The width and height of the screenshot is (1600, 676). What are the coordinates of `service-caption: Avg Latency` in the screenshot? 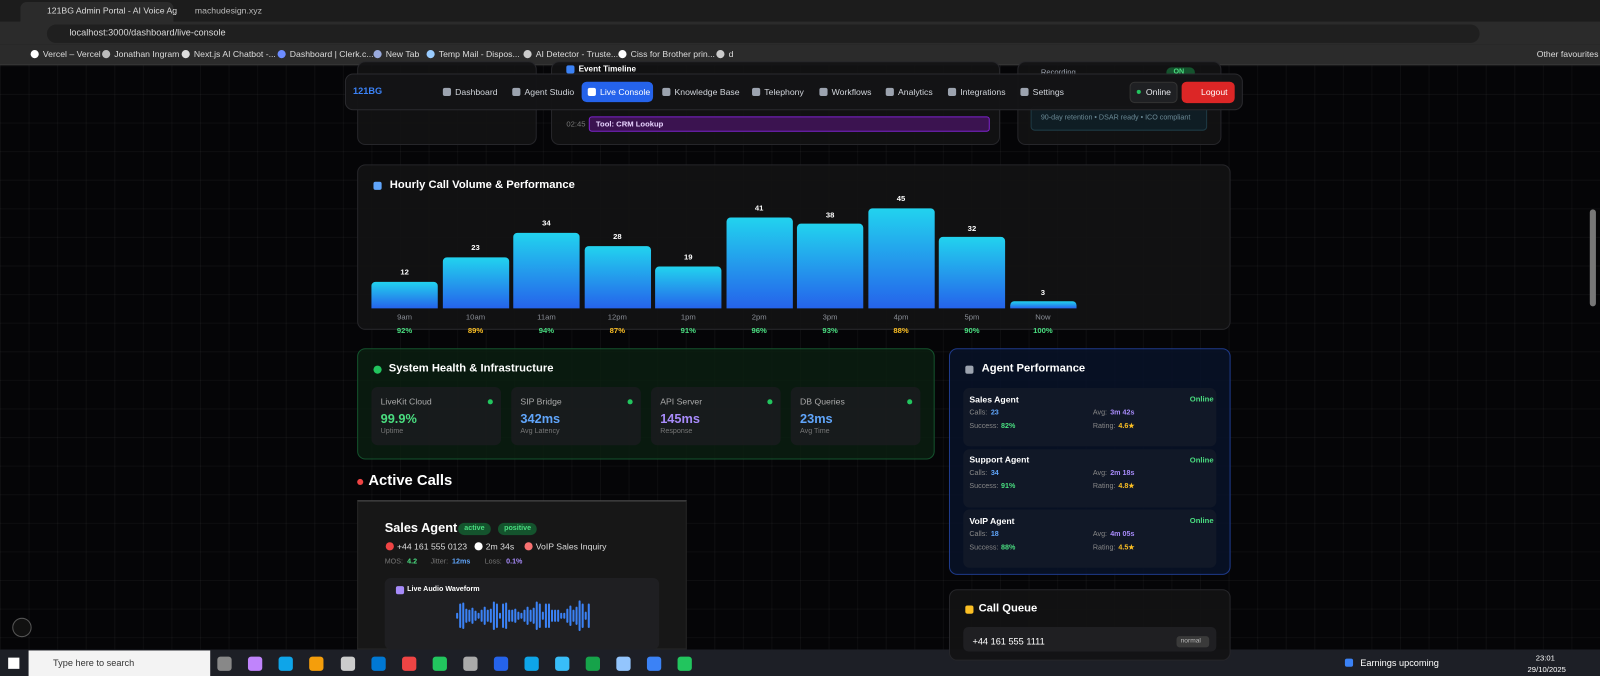 It's located at (540, 431).